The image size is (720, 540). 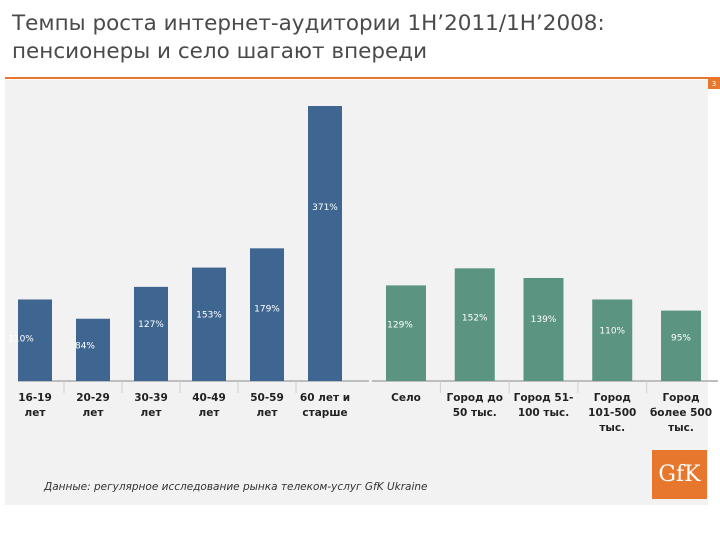 I want to click on category-label-0-1: 20-29 лет, so click(x=93, y=405).